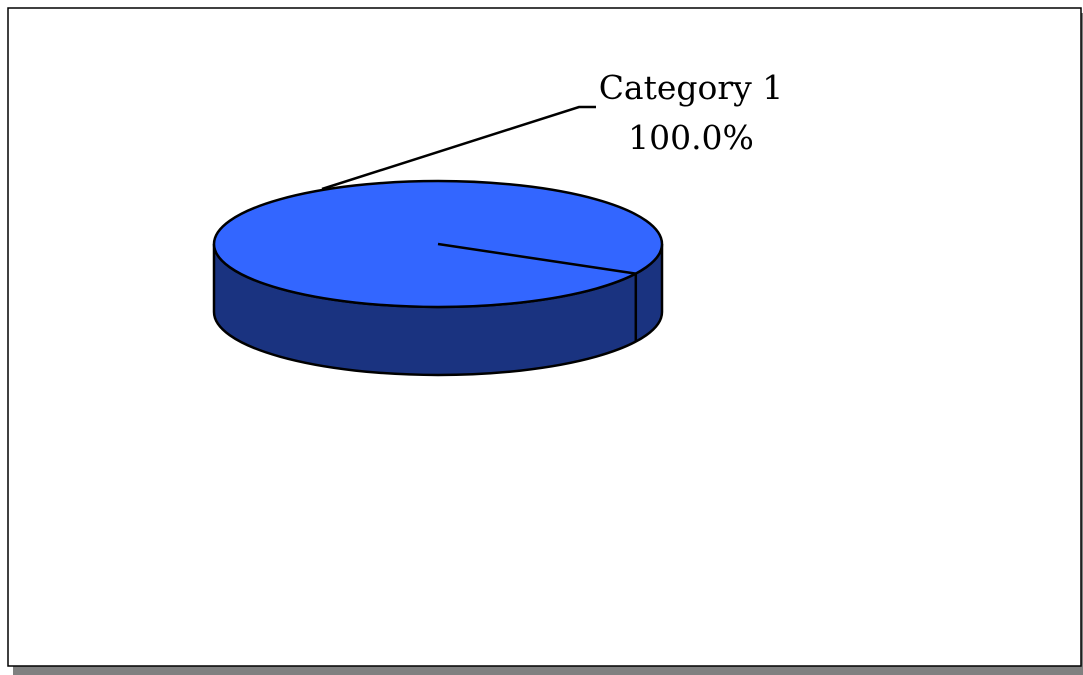  Describe the element at coordinates (536, 258) in the screenshot. I see `pie-slice-boundary` at that location.